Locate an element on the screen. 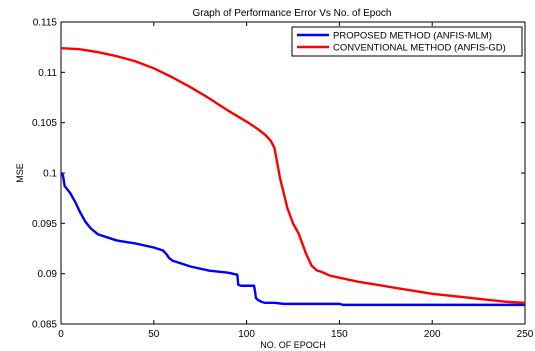 This screenshot has width=535, height=351. y-tick-label: 0.085 is located at coordinates (44, 325).